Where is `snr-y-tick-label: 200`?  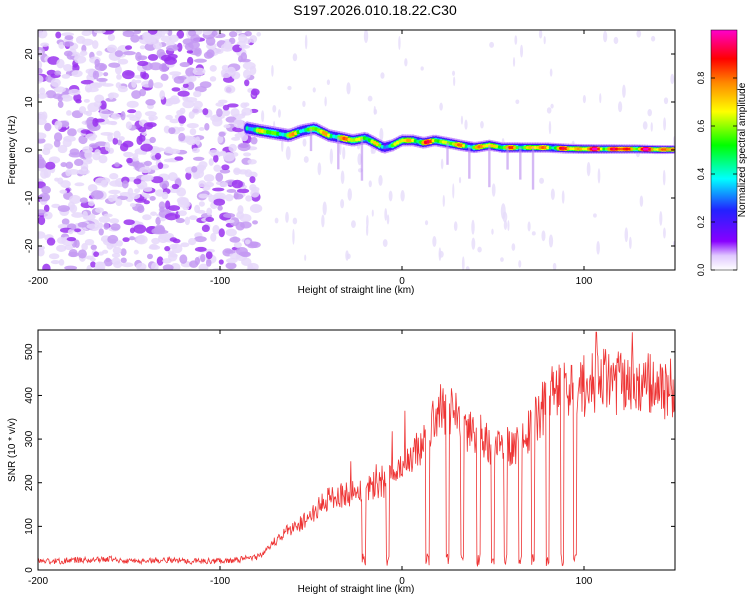
snr-y-tick-label: 200 is located at coordinates (29, 482).